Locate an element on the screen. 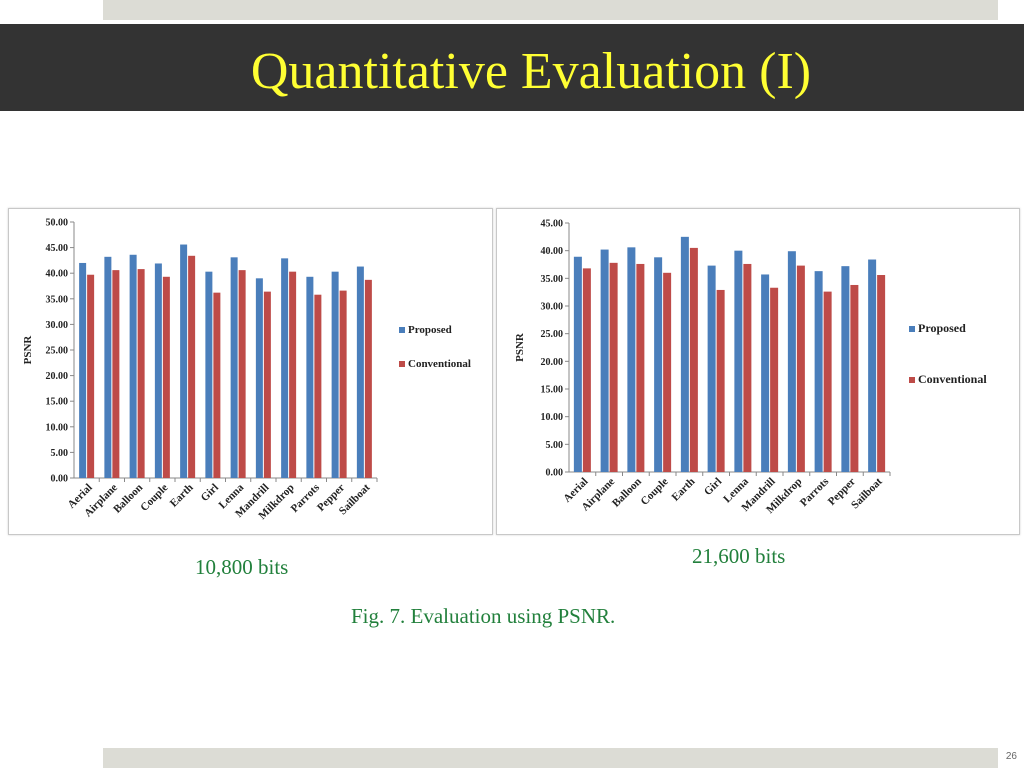 The height and width of the screenshot is (768, 1024). x-tick-label: Balloon is located at coordinates (627, 493).